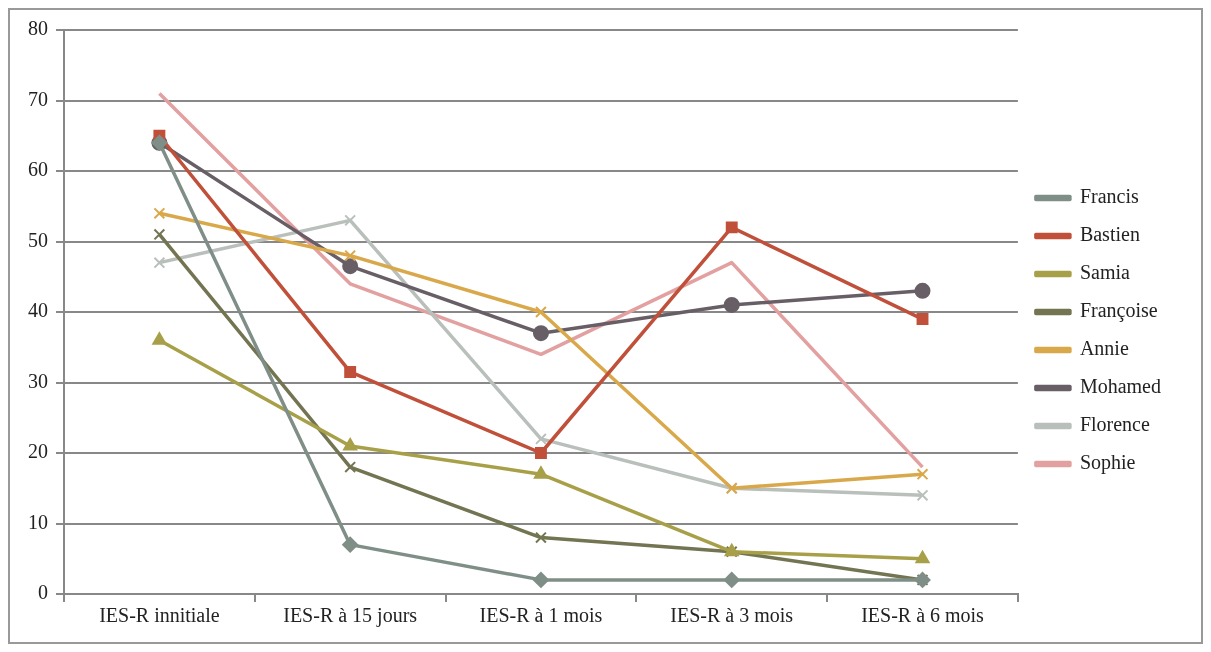 This screenshot has width=1211, height=652. I want to click on y-tick-label: 50, so click(38, 239).